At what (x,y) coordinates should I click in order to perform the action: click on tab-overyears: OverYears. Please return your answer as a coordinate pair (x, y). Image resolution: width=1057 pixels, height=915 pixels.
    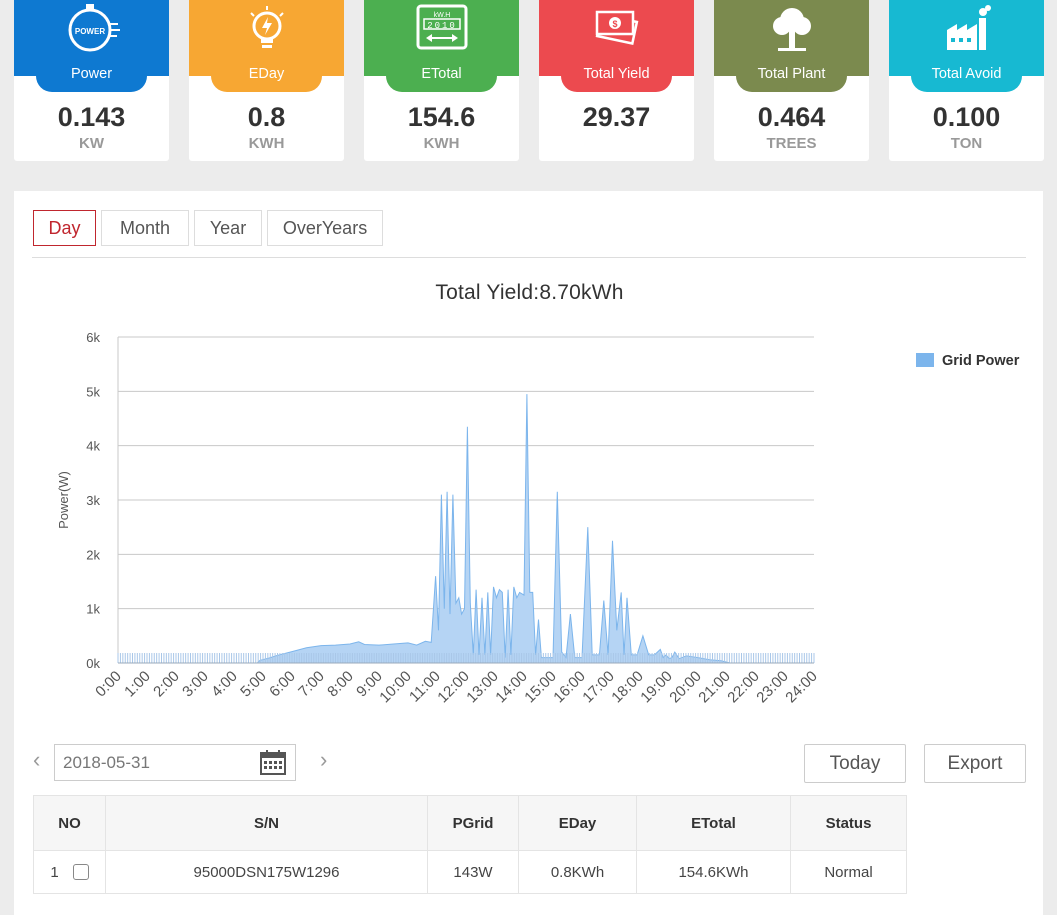
    Looking at the image, I should click on (325, 228).